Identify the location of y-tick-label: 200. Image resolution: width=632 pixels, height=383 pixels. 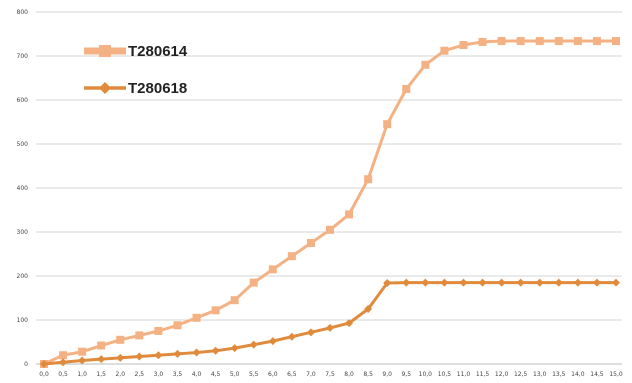
(23, 276).